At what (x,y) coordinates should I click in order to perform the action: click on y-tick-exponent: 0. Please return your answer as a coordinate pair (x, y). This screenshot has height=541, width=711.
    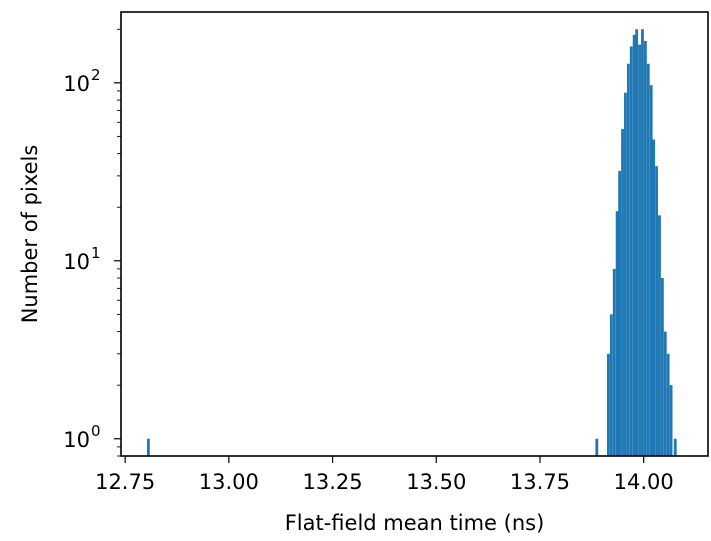
    Looking at the image, I should click on (96, 431).